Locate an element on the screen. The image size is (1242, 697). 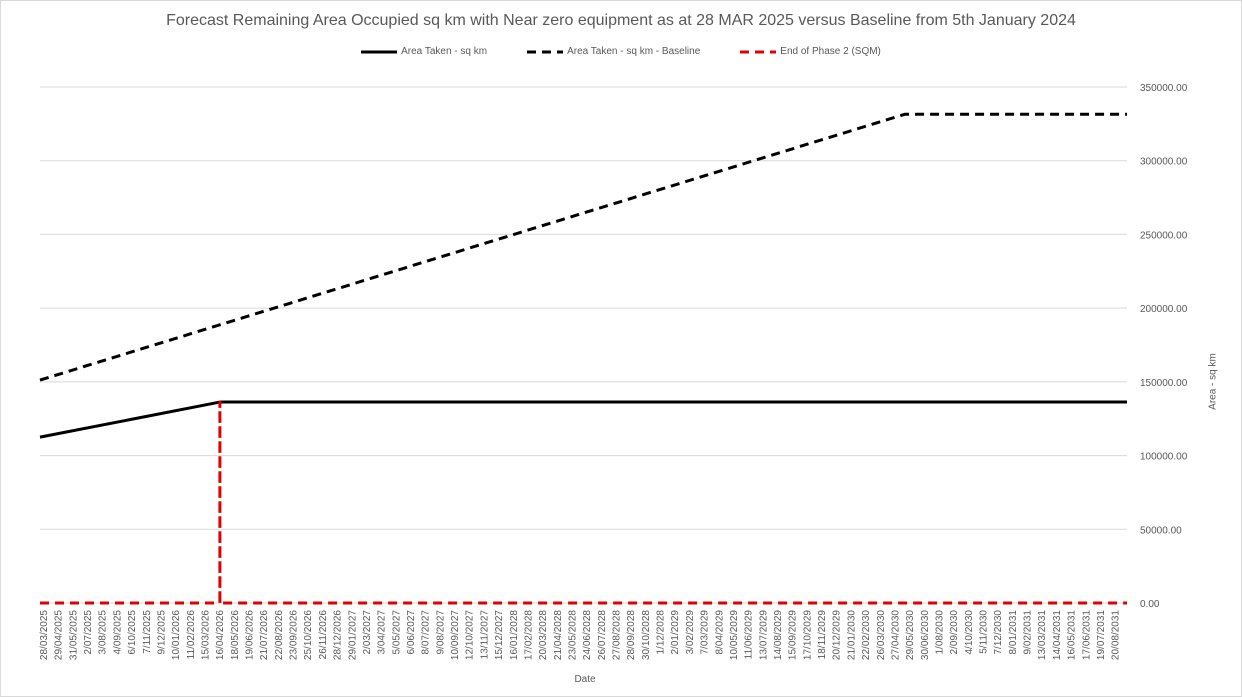
x-tick-label: 25/10/2026 is located at coordinates (308, 635).